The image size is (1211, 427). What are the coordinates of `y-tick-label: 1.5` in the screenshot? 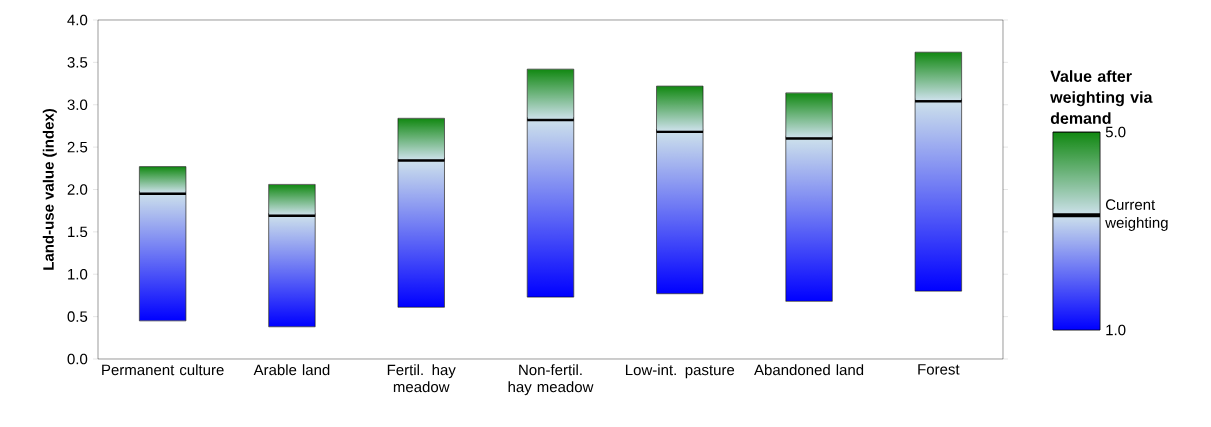 It's located at (78, 232).